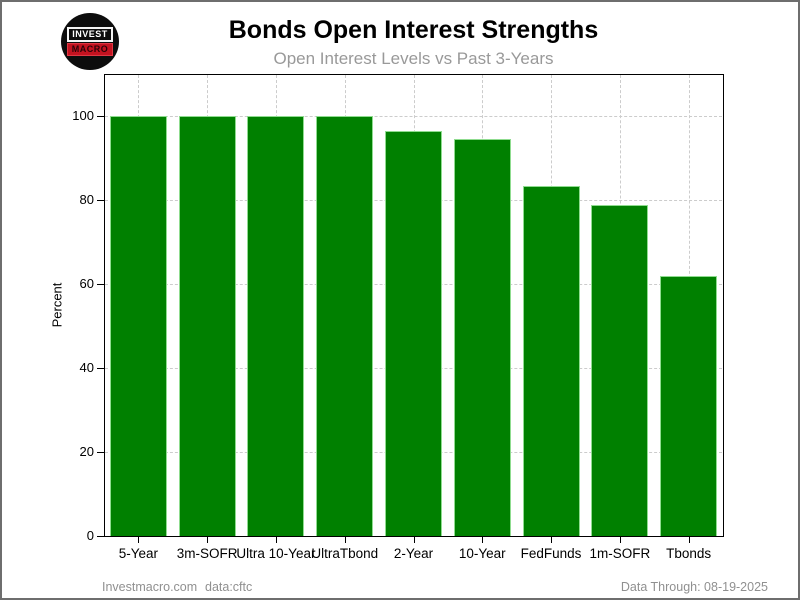 The height and width of the screenshot is (600, 800). Describe the element at coordinates (207, 553) in the screenshot. I see `x-tick-label: 3m-SOFR` at that location.